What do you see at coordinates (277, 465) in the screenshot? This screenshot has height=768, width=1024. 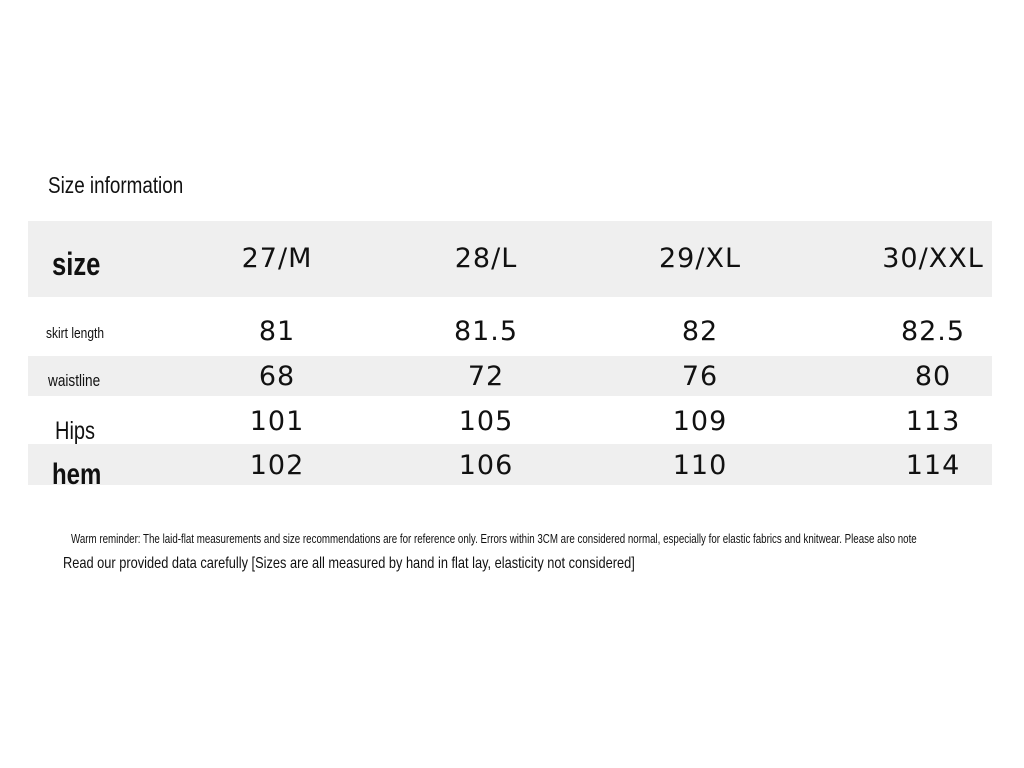 I see `cell: 102` at bounding box center [277, 465].